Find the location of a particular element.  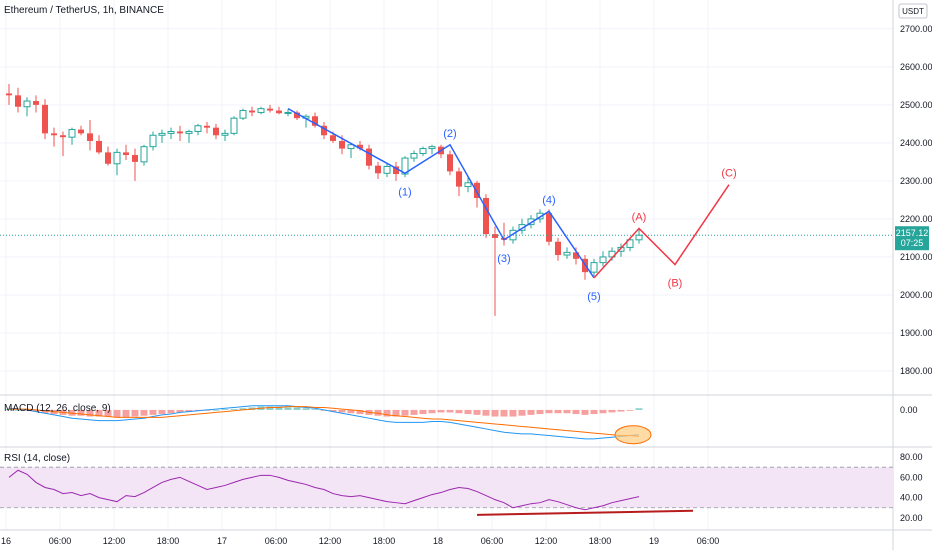

correction-wave-label: (A) is located at coordinates (639, 217).